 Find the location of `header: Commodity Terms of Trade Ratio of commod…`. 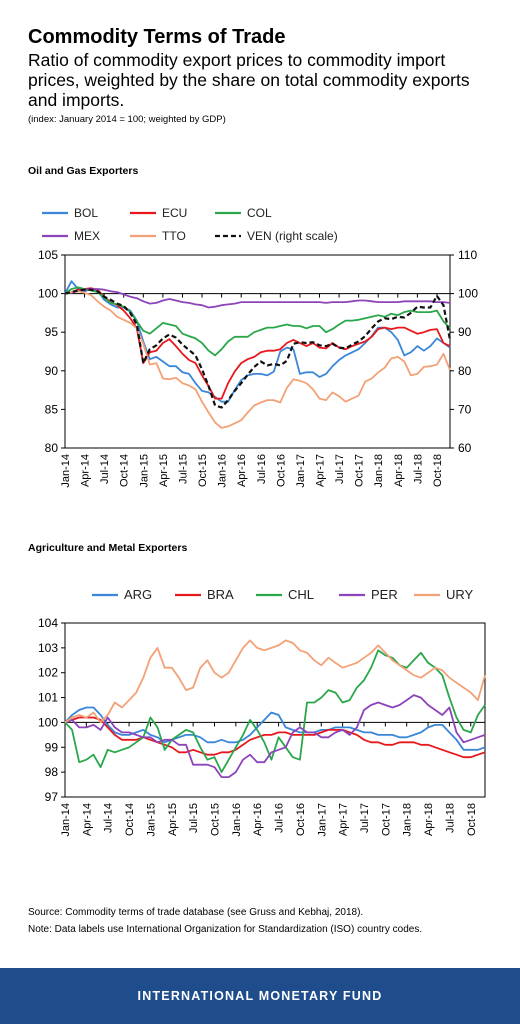

header: Commodity Terms of Trade Ratio of commod… is located at coordinates (263, 75).